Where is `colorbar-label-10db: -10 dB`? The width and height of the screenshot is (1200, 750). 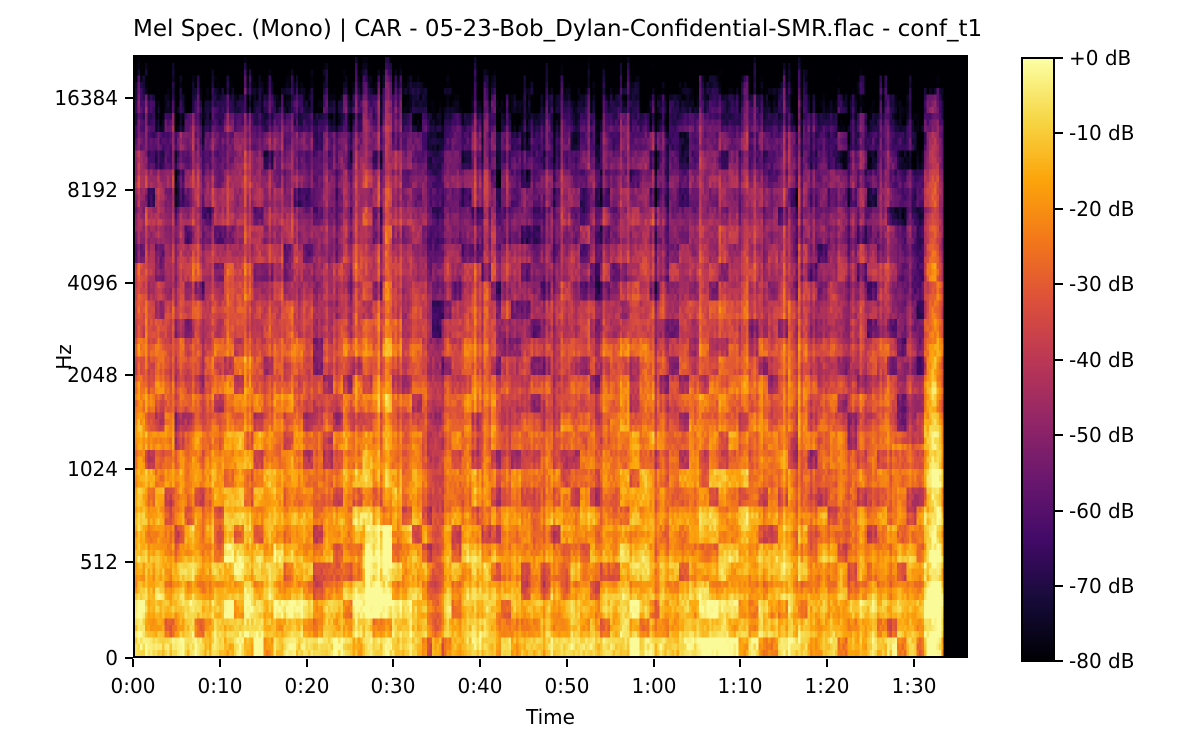
colorbar-label-10db: -10 dB is located at coordinates (1102, 133).